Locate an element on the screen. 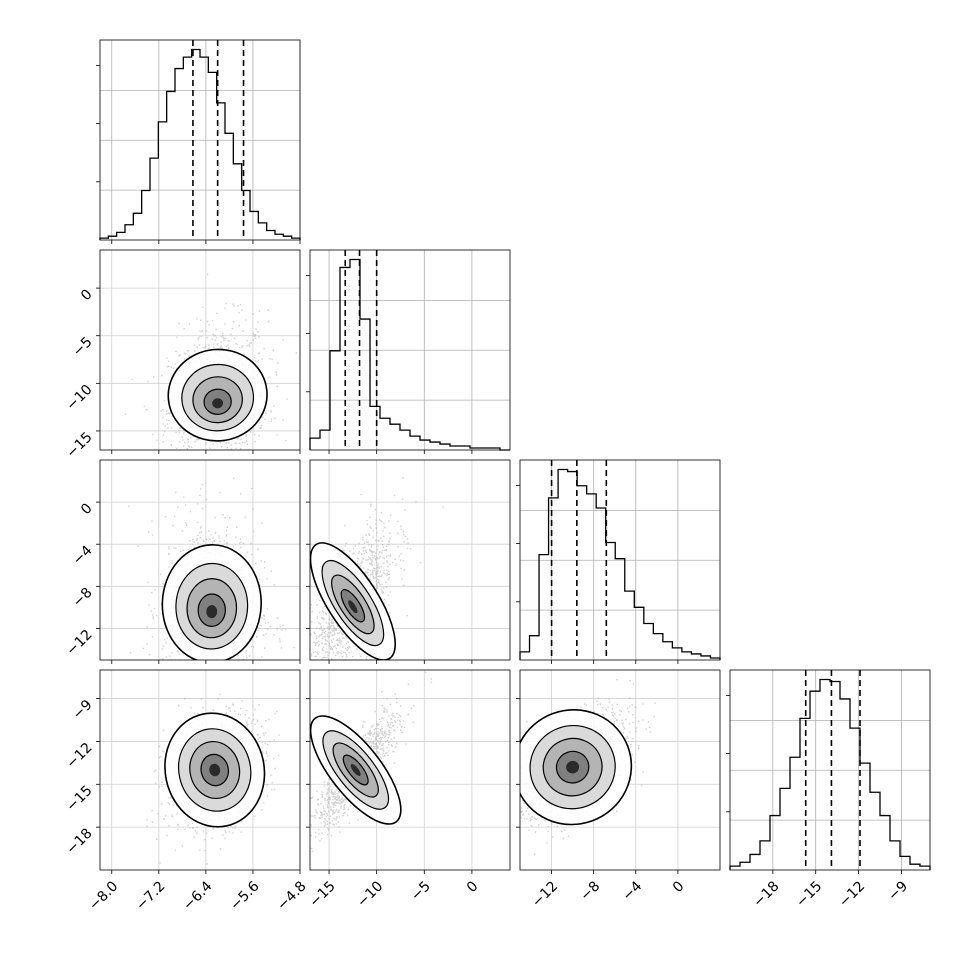 This screenshot has width=970, height=970. x-tick-label: −10 is located at coordinates (370, 894).